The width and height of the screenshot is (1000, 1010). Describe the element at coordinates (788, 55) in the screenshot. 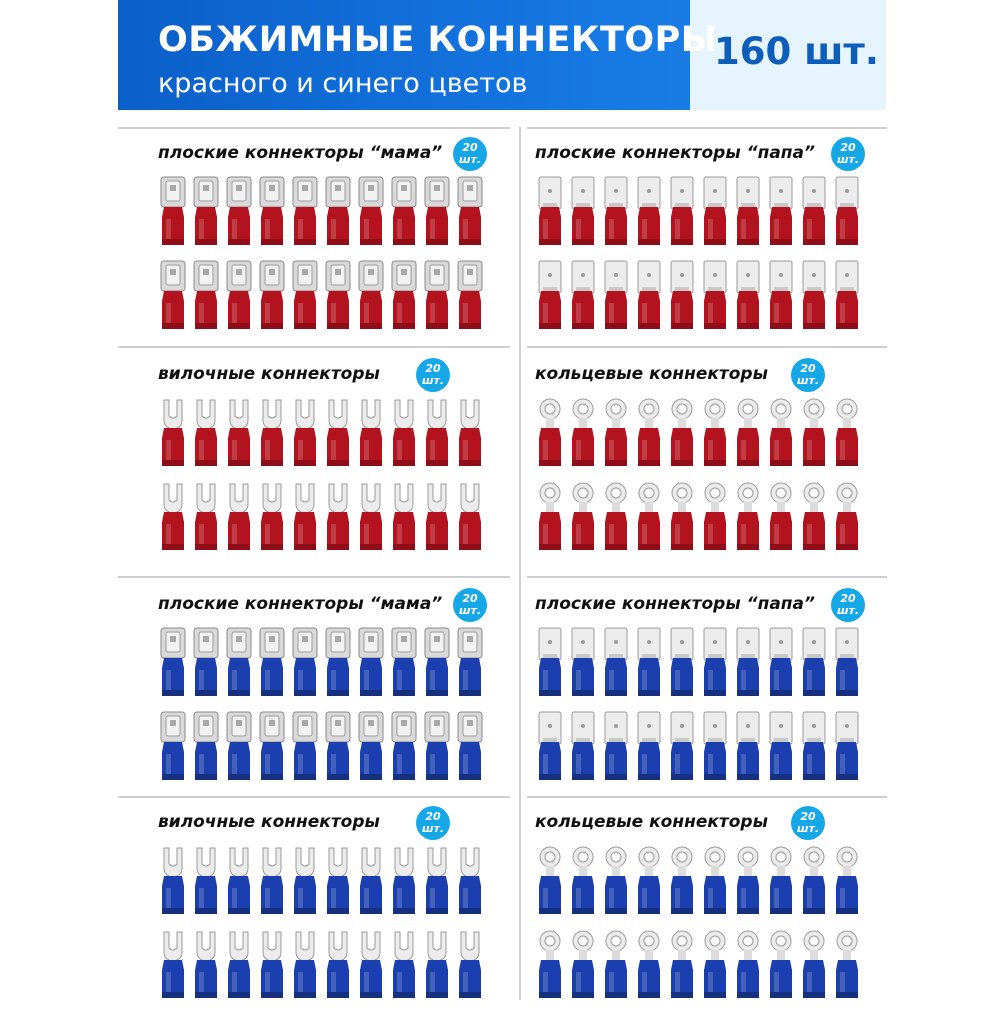

I see `header-count-panel` at that location.